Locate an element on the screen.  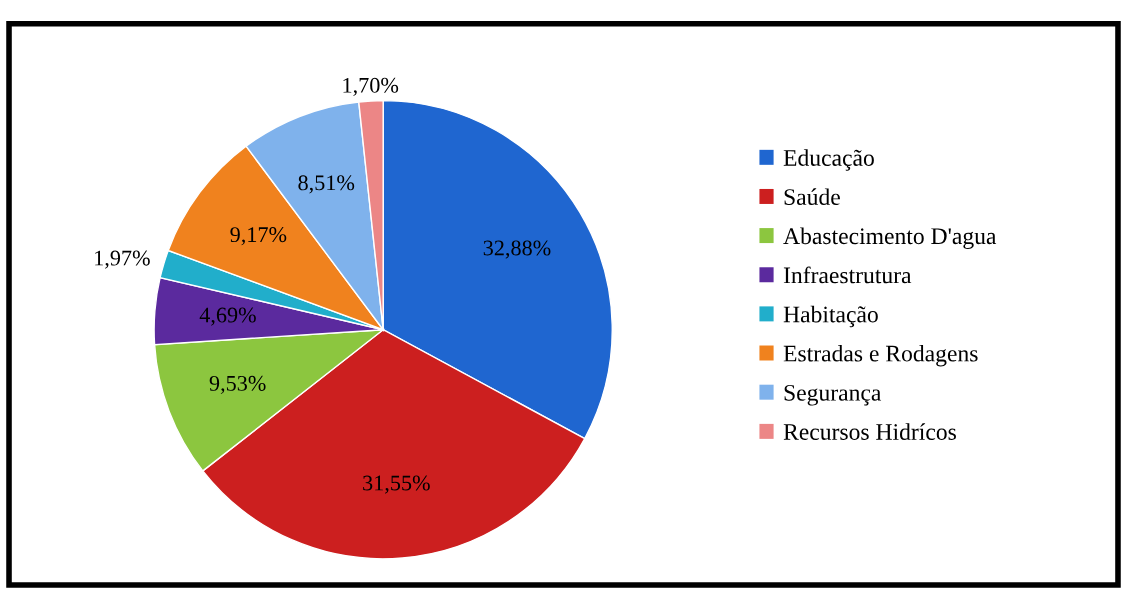
data-label: 32,88% is located at coordinates (517, 249).